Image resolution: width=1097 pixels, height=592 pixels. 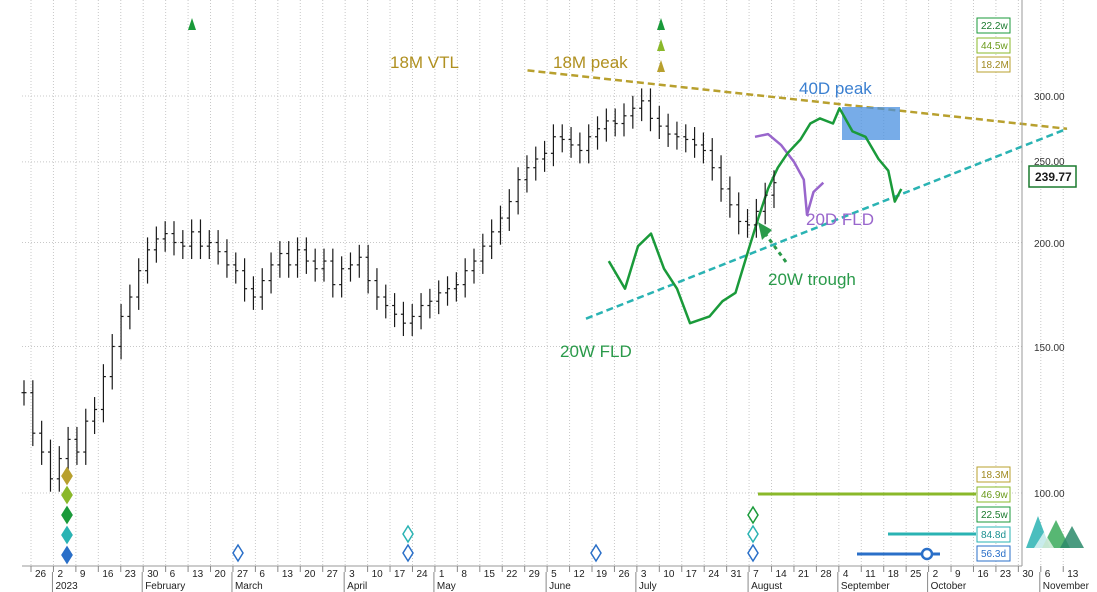 I want to click on y-tick-label: 200.00, so click(x=1049, y=244).